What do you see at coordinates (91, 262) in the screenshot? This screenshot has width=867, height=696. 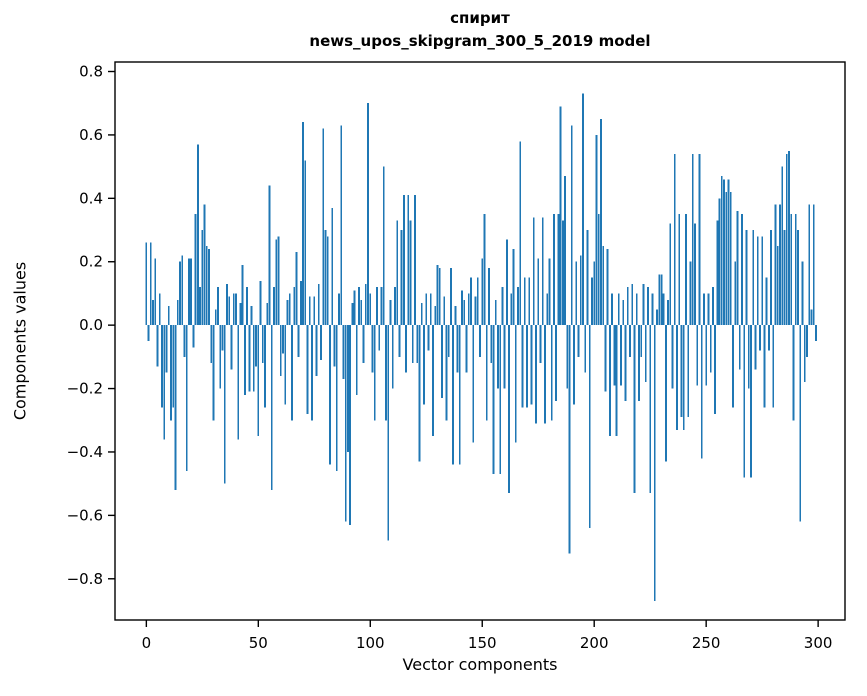 I see `y-tick-label: 0.2` at bounding box center [91, 262].